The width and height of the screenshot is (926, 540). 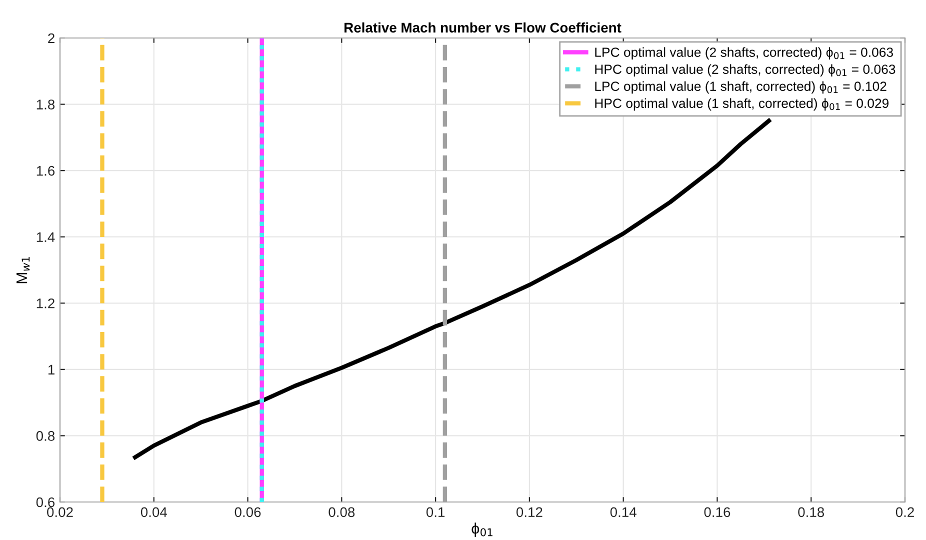 What do you see at coordinates (60, 512) in the screenshot?
I see `x-tick-label: 0.02` at bounding box center [60, 512].